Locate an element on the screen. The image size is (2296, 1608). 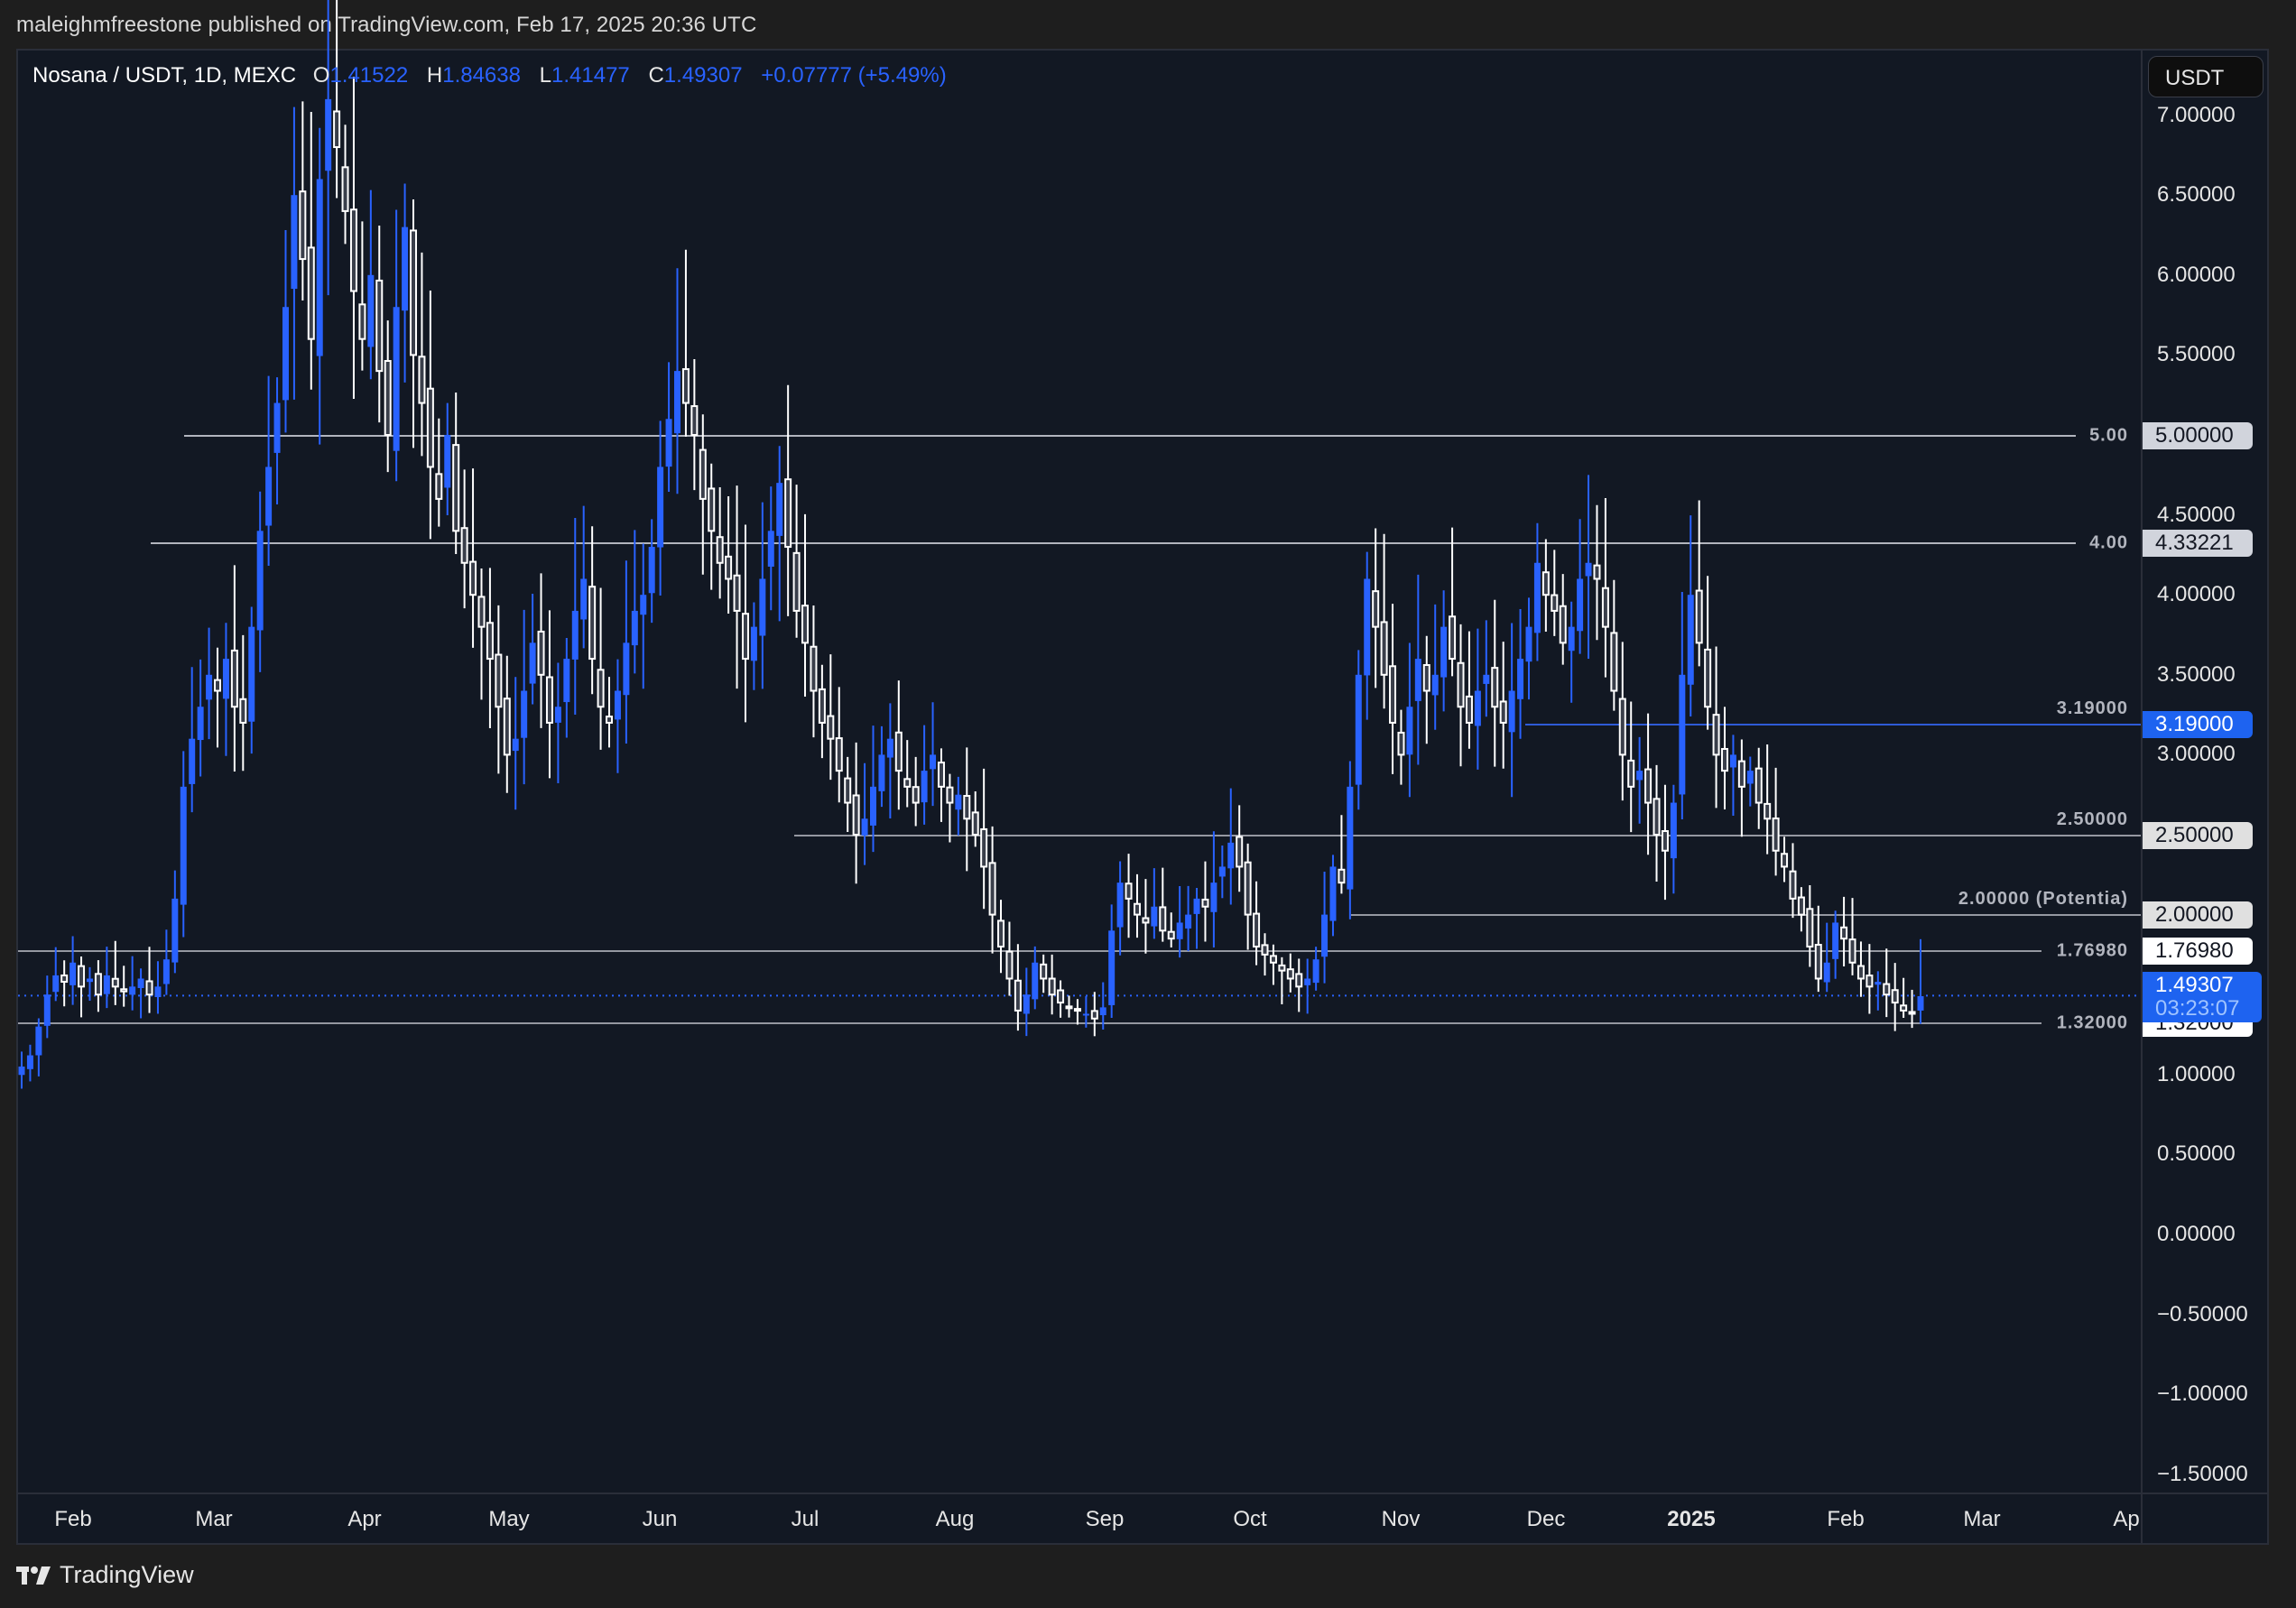
tradingview-brand: TradingView is located at coordinates (105, 1575).